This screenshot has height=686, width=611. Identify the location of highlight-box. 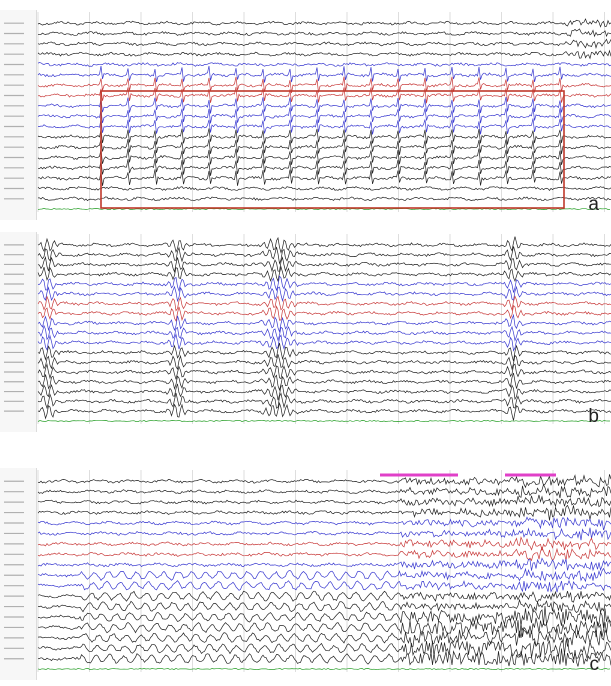
(332, 149).